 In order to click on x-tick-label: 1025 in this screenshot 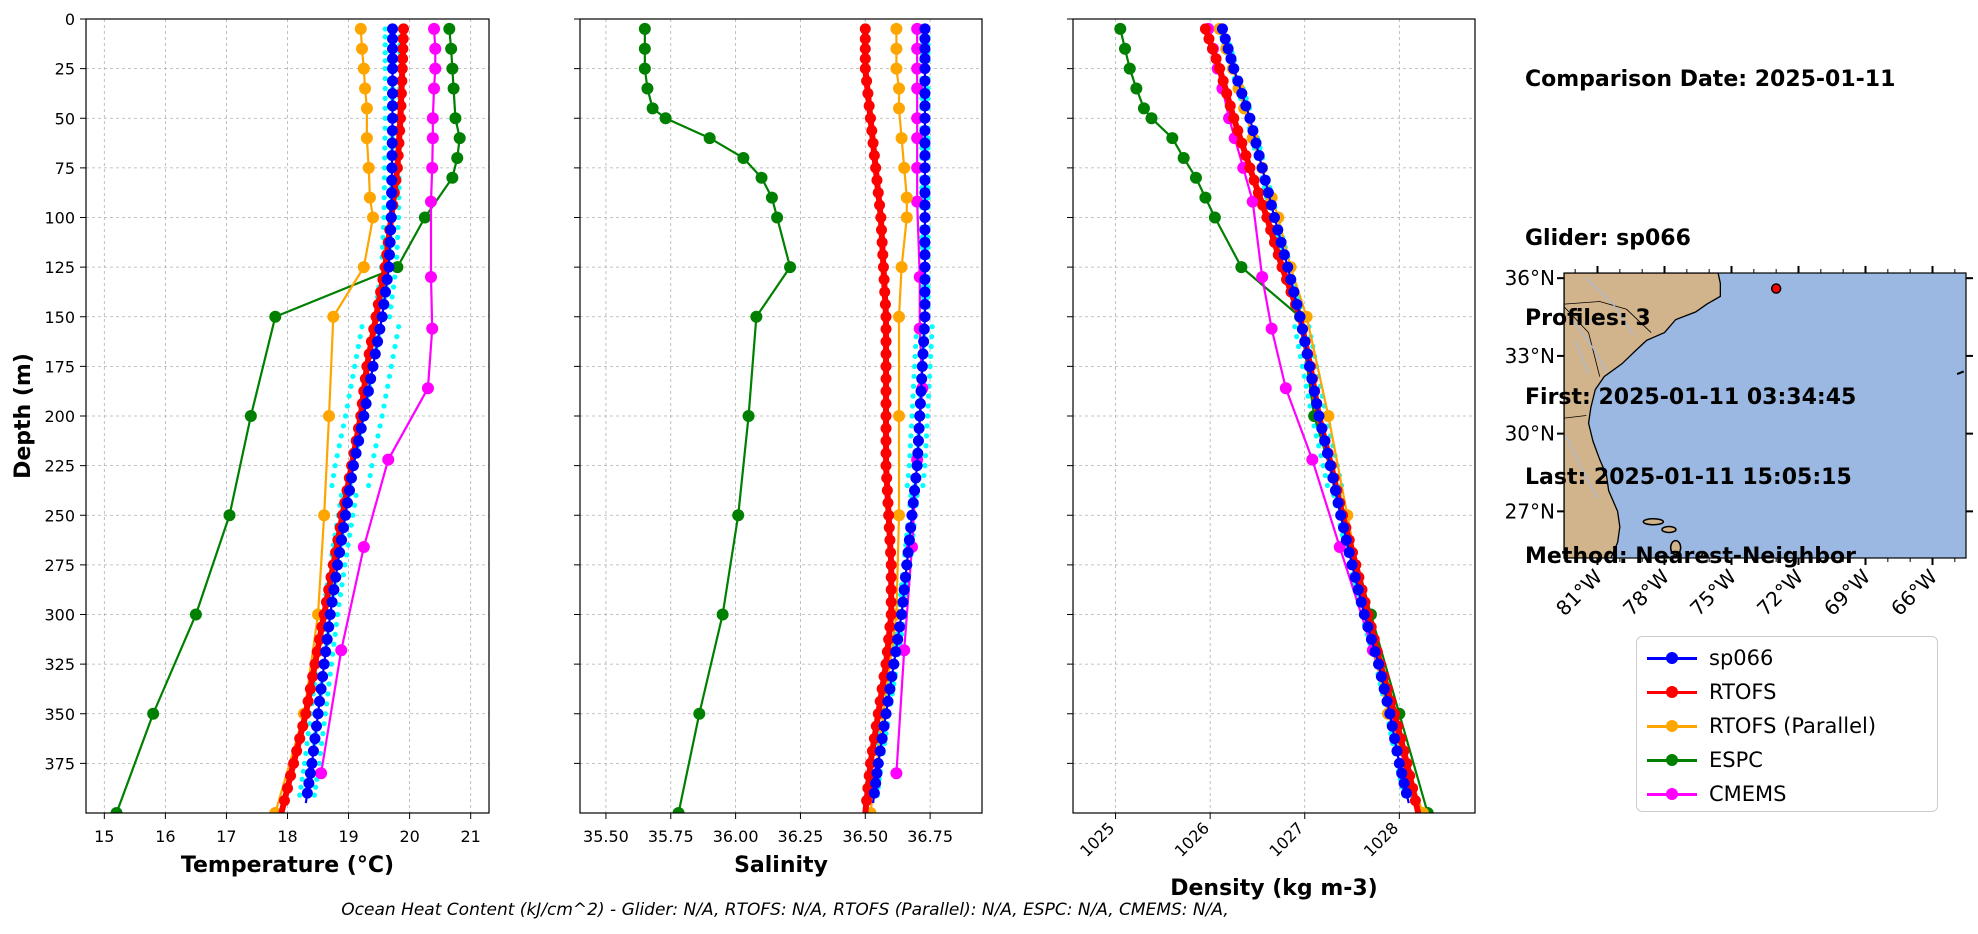, I will do `click(1097, 839)`.